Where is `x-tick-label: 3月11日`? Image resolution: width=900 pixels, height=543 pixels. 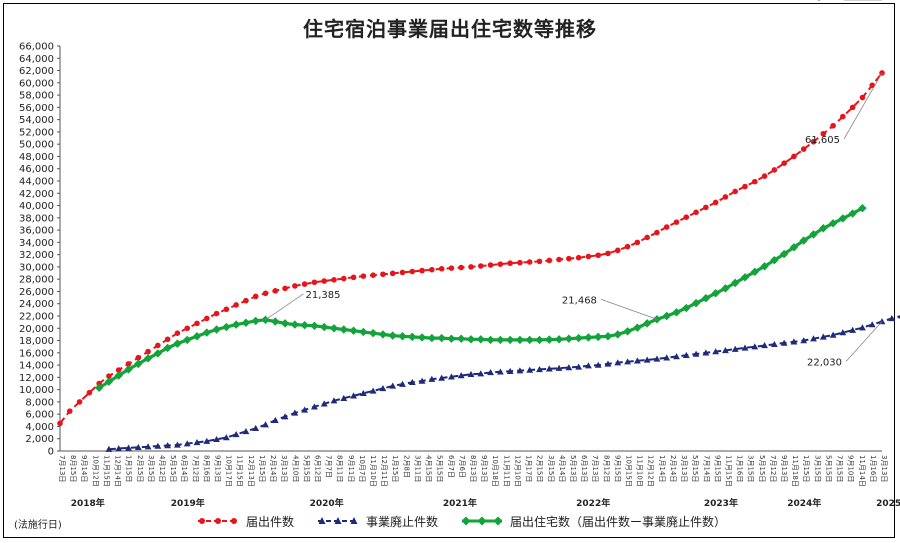
x-tick-label: 3月11日 is located at coordinates (417, 468).